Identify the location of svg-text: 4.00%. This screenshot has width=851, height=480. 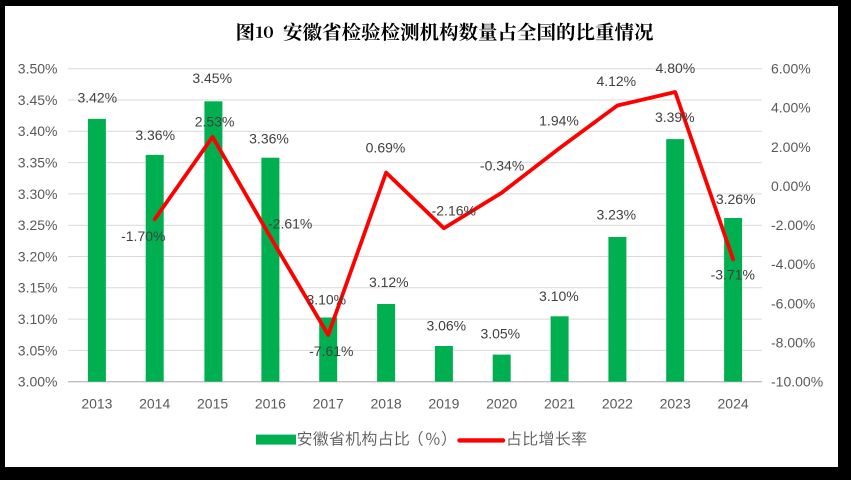
(791, 108).